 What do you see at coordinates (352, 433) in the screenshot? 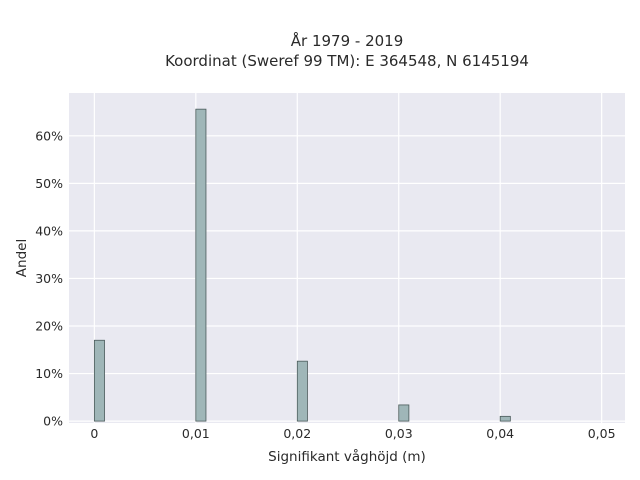
I see `x-axis-ticks: 0 0,01 0,02 0,03 0,04 0,05` at bounding box center [352, 433].